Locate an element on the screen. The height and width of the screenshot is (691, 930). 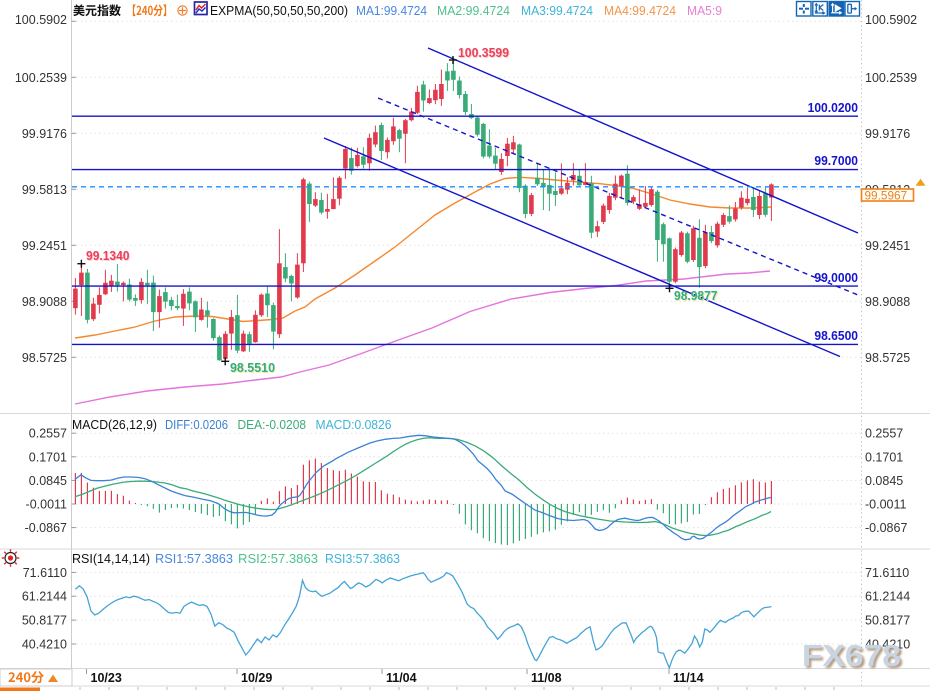
svg-text: 10/23 is located at coordinates (106, 678).